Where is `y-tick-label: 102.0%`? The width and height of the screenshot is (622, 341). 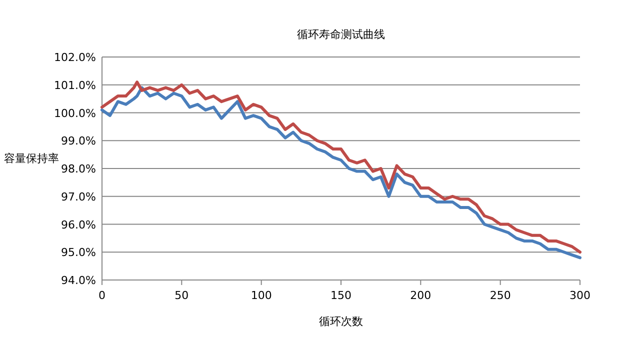 y-tick-label: 102.0% is located at coordinates (75, 57).